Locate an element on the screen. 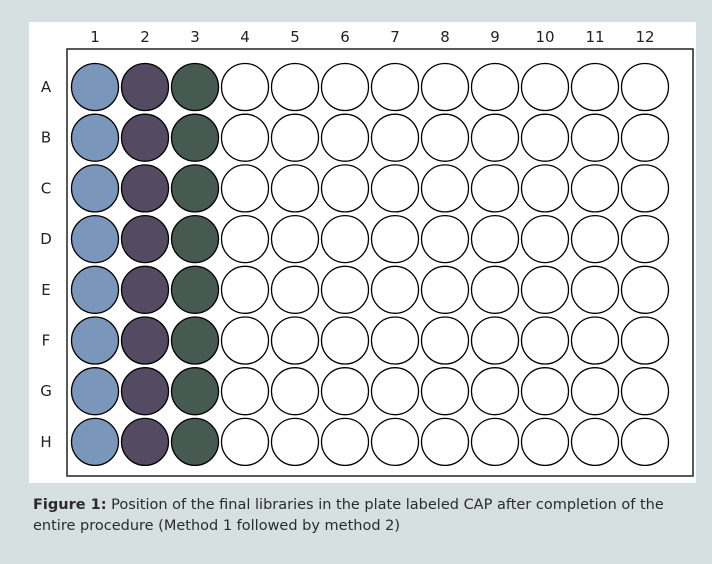 Image resolution: width=712 pixels, height=564 pixels. well-G9 is located at coordinates (495, 391).